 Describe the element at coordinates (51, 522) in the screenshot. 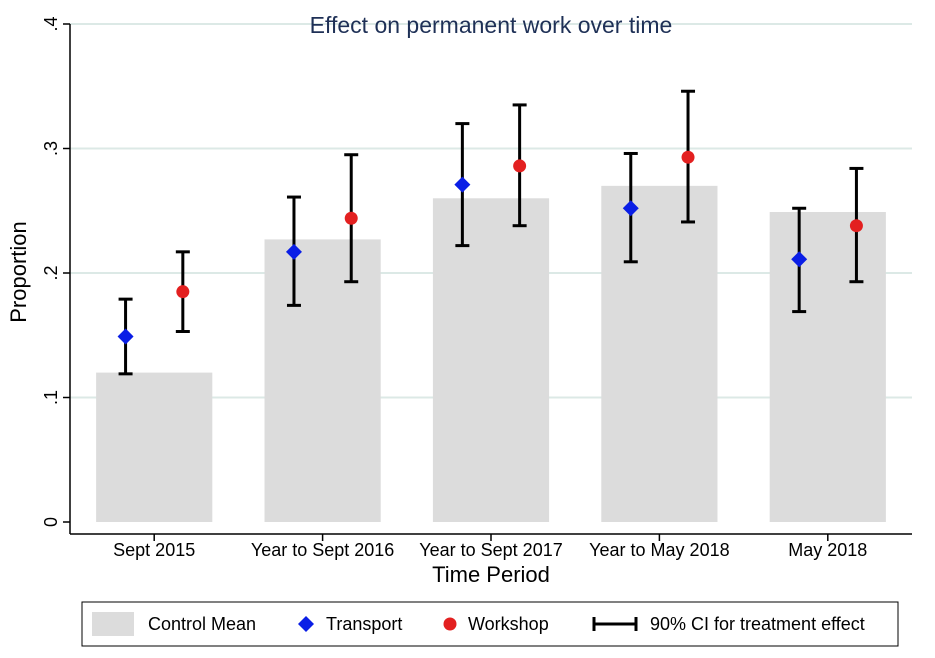

I see `y-tick-label: 0` at that location.